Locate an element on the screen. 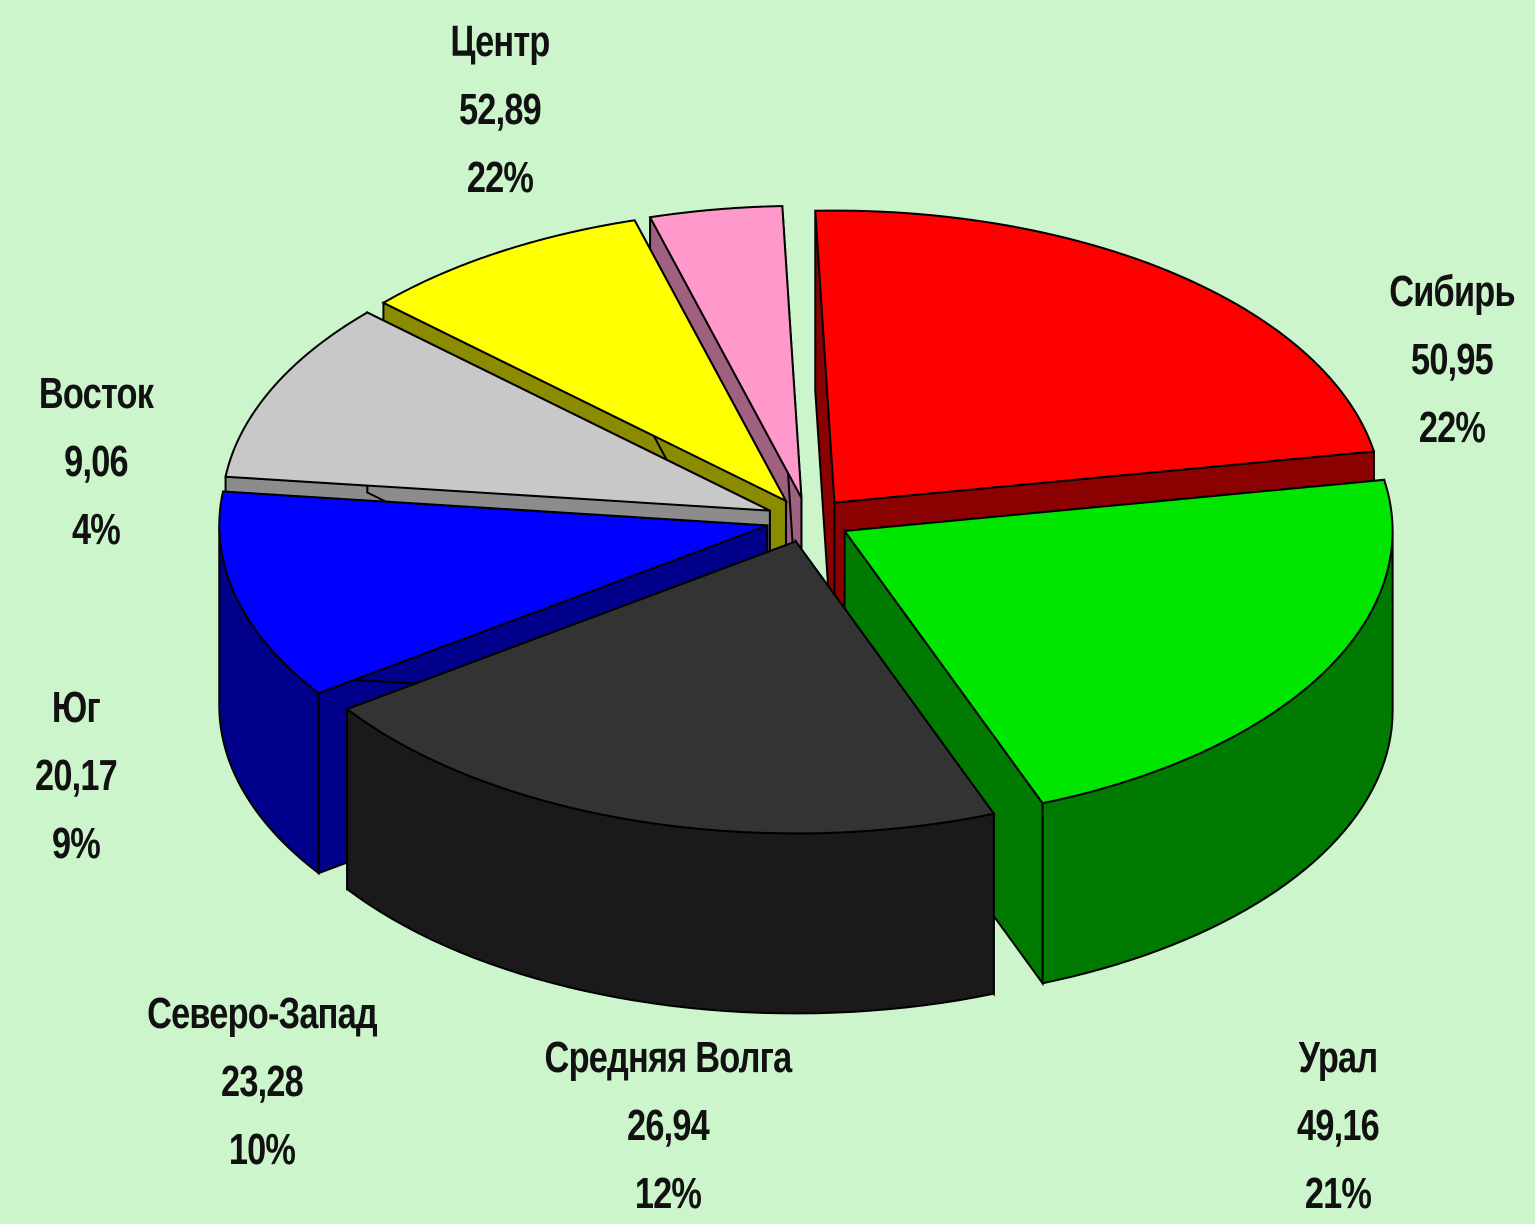 Image resolution: width=1535 pixels, height=1224 pixels. label-severo-zapad: Северо-Запад 23,28 10% is located at coordinates (262, 1082).